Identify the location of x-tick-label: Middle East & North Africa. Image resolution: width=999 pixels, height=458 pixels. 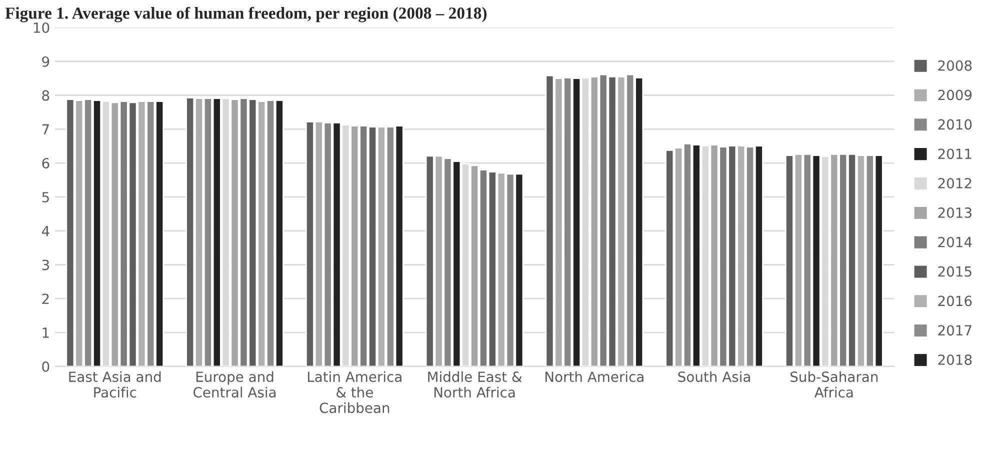
(475, 384).